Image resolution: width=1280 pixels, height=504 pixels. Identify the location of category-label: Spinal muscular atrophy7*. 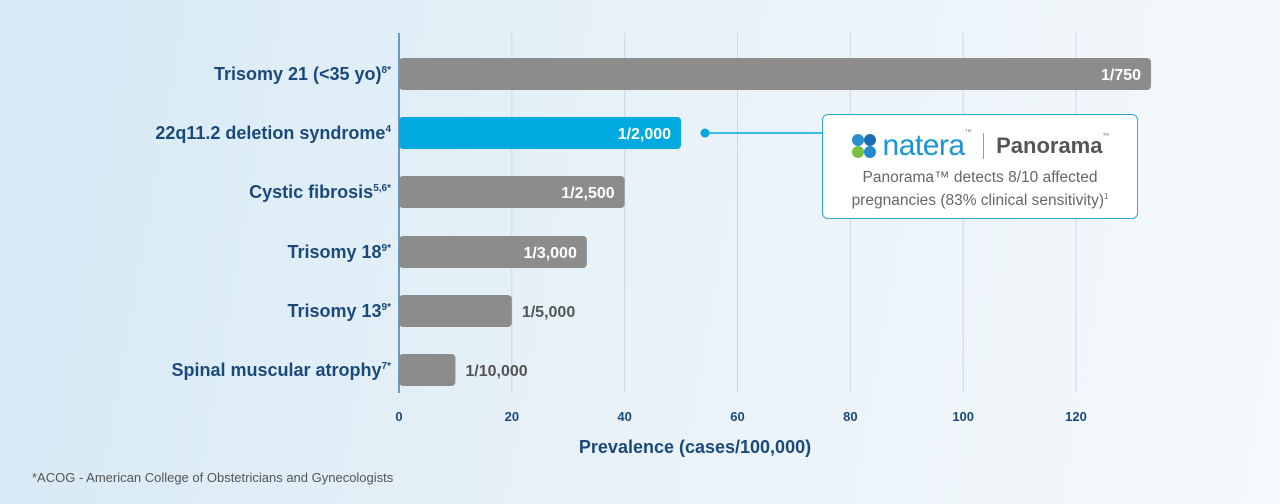
(281, 370).